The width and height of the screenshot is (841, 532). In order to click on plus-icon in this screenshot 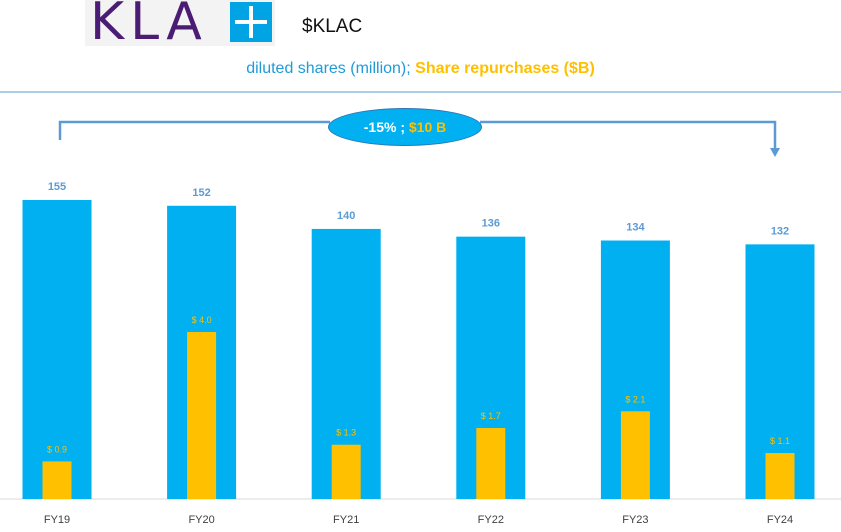, I will do `click(251, 22)`.